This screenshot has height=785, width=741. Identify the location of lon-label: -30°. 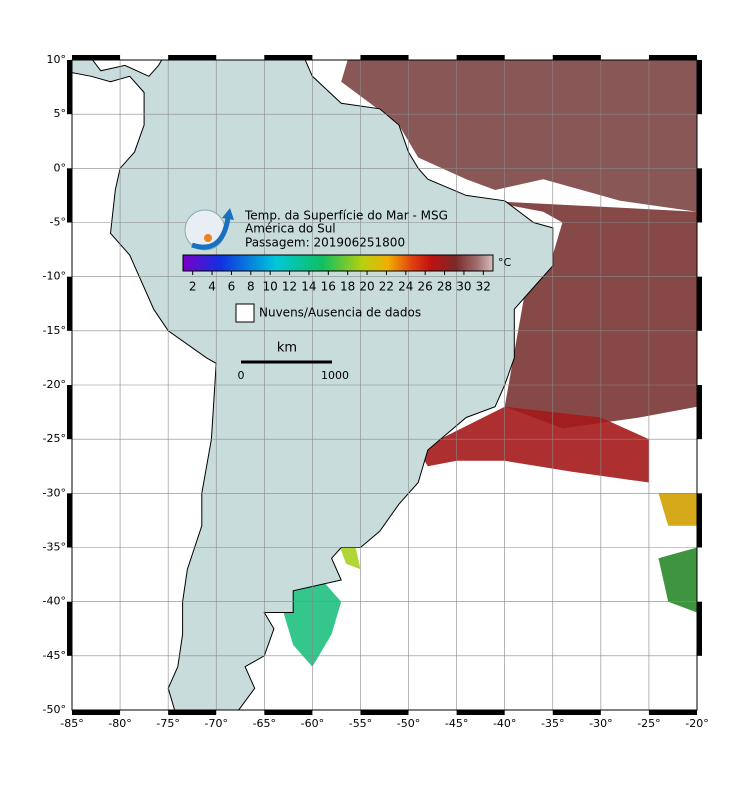
(600, 723).